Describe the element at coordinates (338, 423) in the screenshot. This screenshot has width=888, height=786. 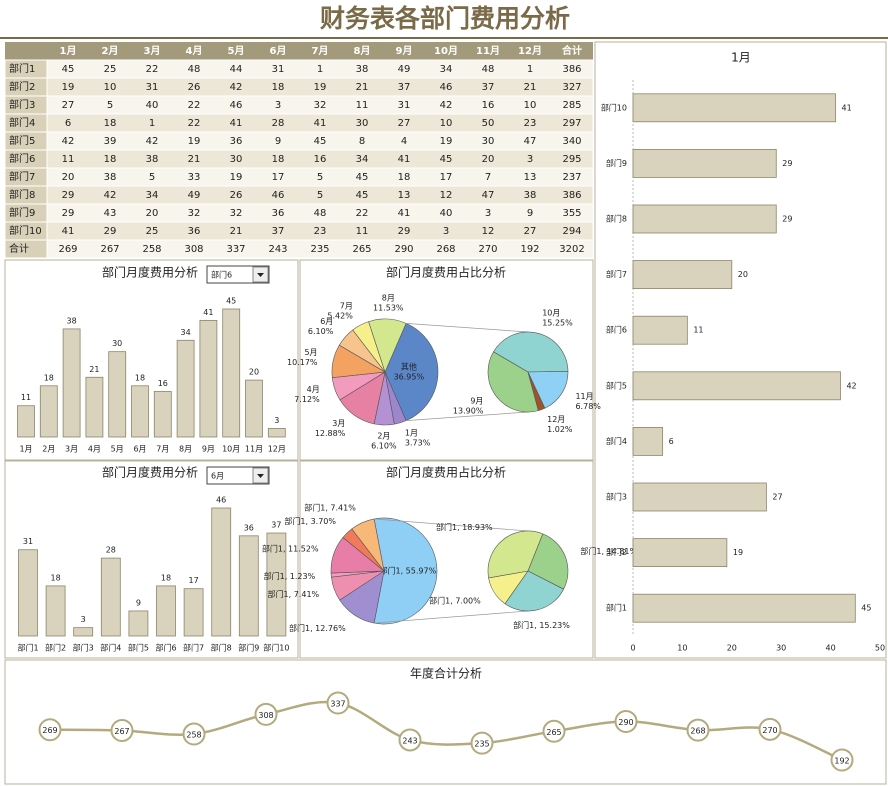
I see `slice-category: 3月` at that location.